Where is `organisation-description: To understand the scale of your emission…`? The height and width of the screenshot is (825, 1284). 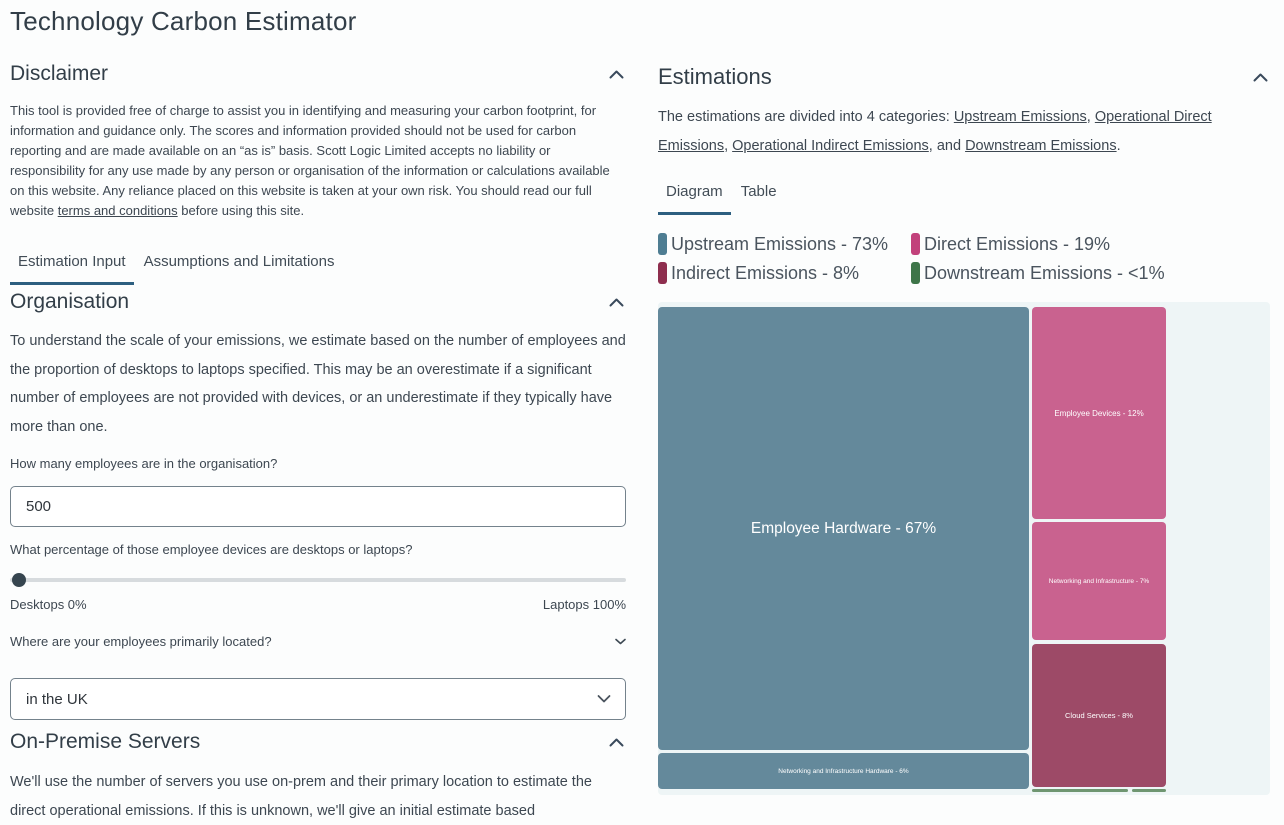
organisation-description: To understand the scale of your emission… is located at coordinates (318, 384).